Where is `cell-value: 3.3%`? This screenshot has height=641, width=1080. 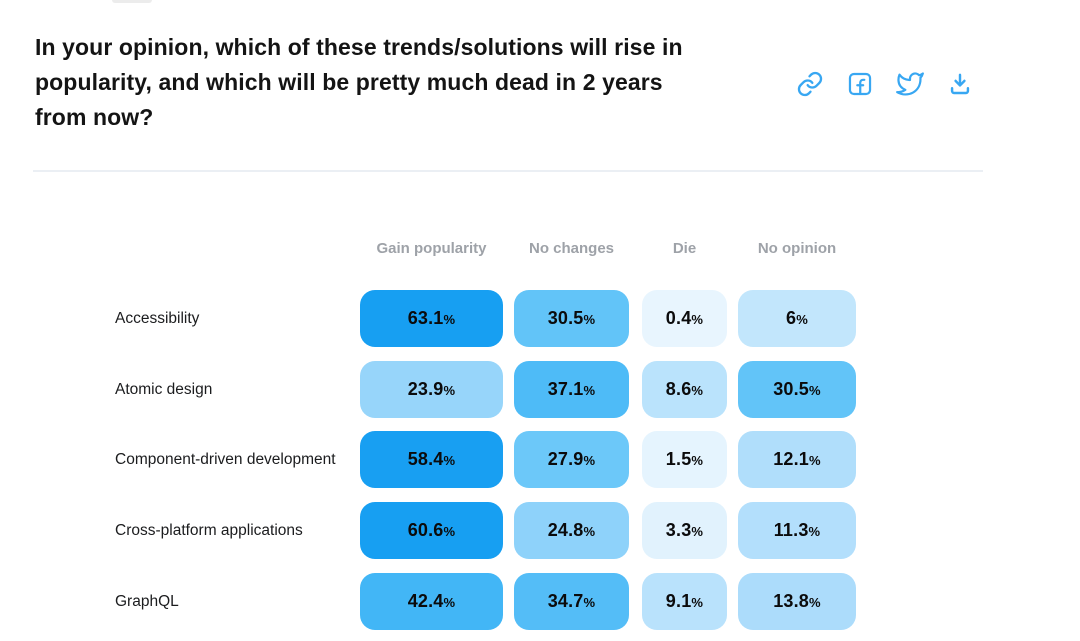 cell-value: 3.3% is located at coordinates (684, 530).